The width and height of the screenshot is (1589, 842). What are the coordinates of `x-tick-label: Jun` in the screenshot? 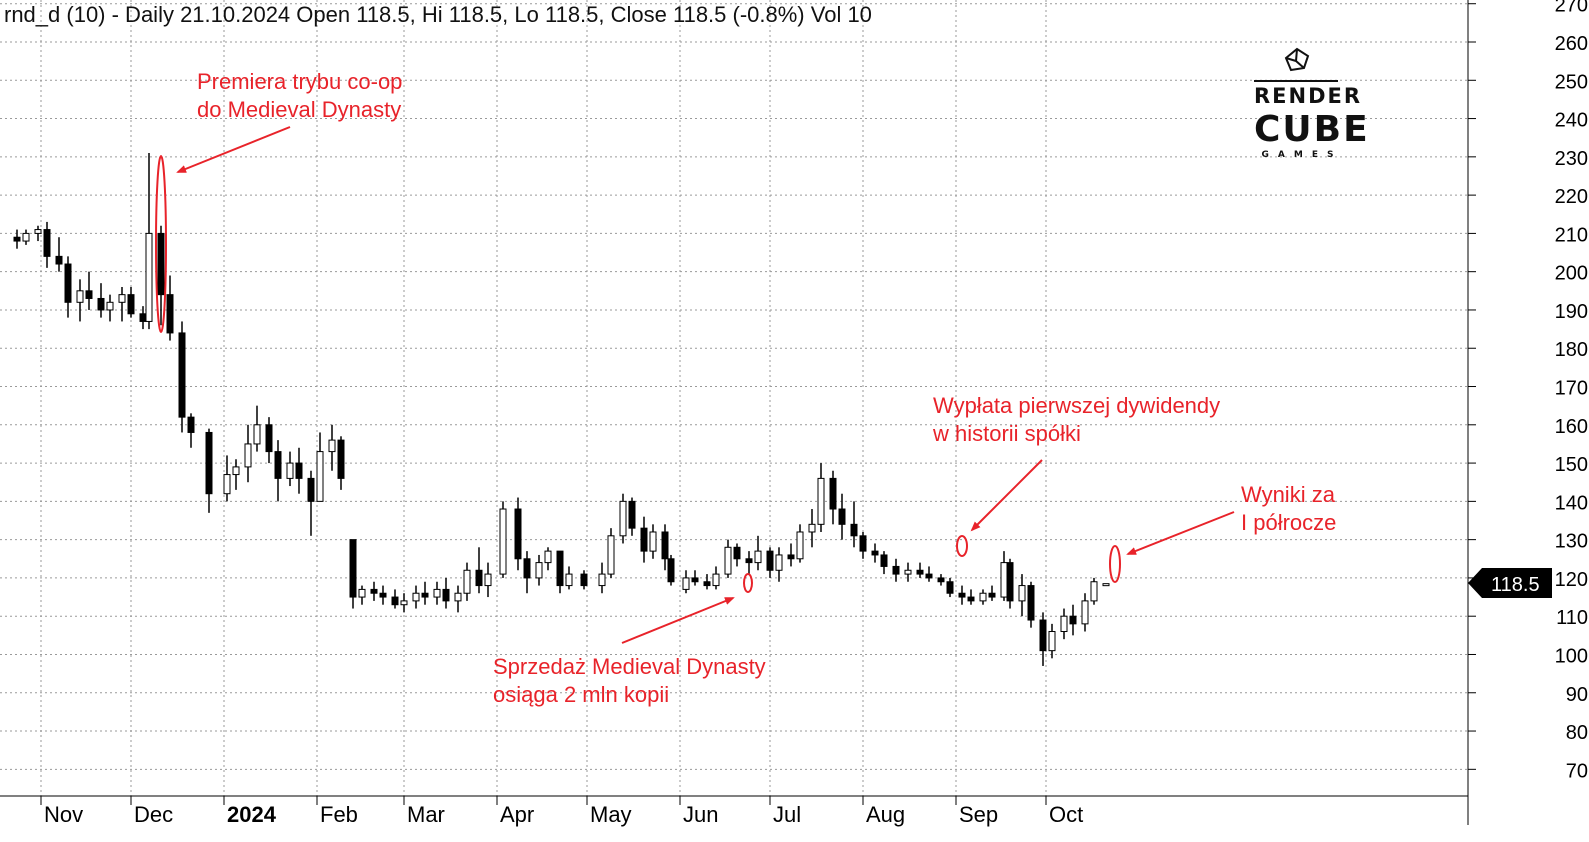 It's located at (700, 814).